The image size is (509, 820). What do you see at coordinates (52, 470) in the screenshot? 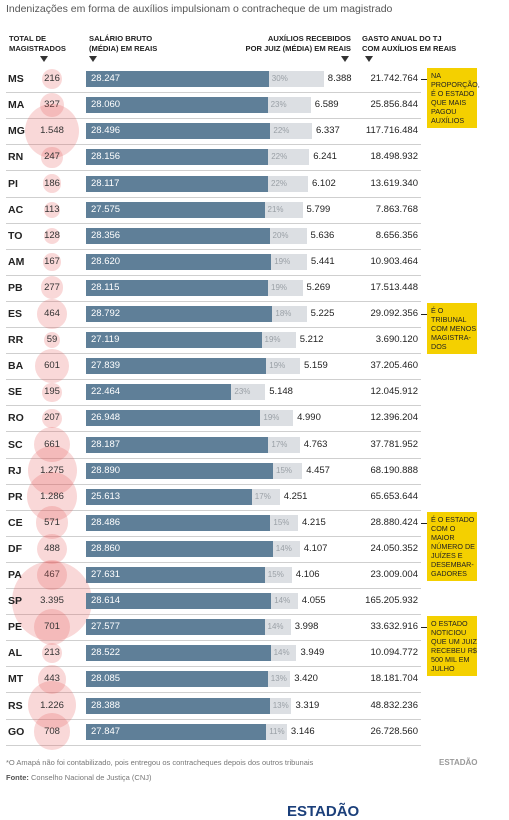
I see `magistrados-value: 1.275` at bounding box center [52, 470].